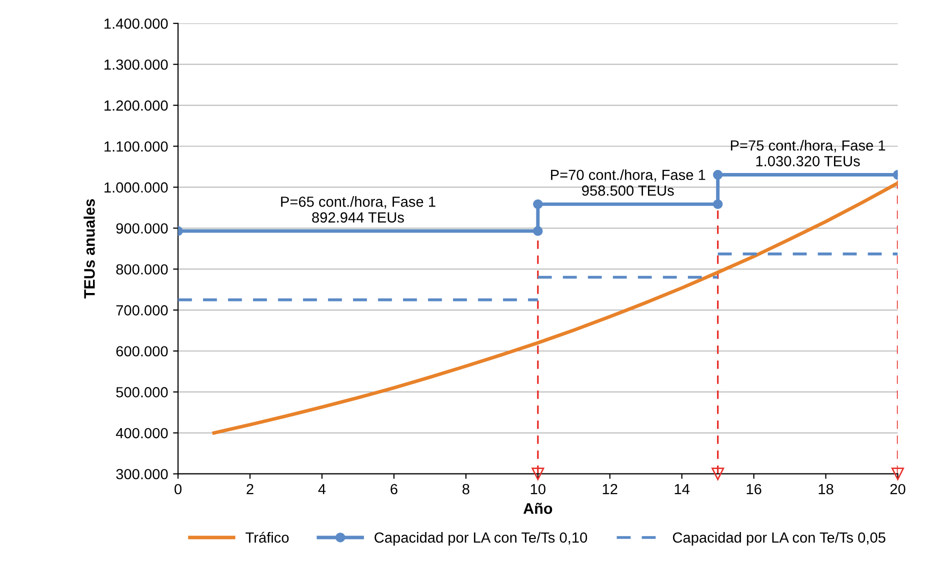 The width and height of the screenshot is (947, 585). What do you see at coordinates (358, 209) in the screenshot?
I see `annotation: P=65 cont./hora, Fase 1 892.944 TEUs` at bounding box center [358, 209].